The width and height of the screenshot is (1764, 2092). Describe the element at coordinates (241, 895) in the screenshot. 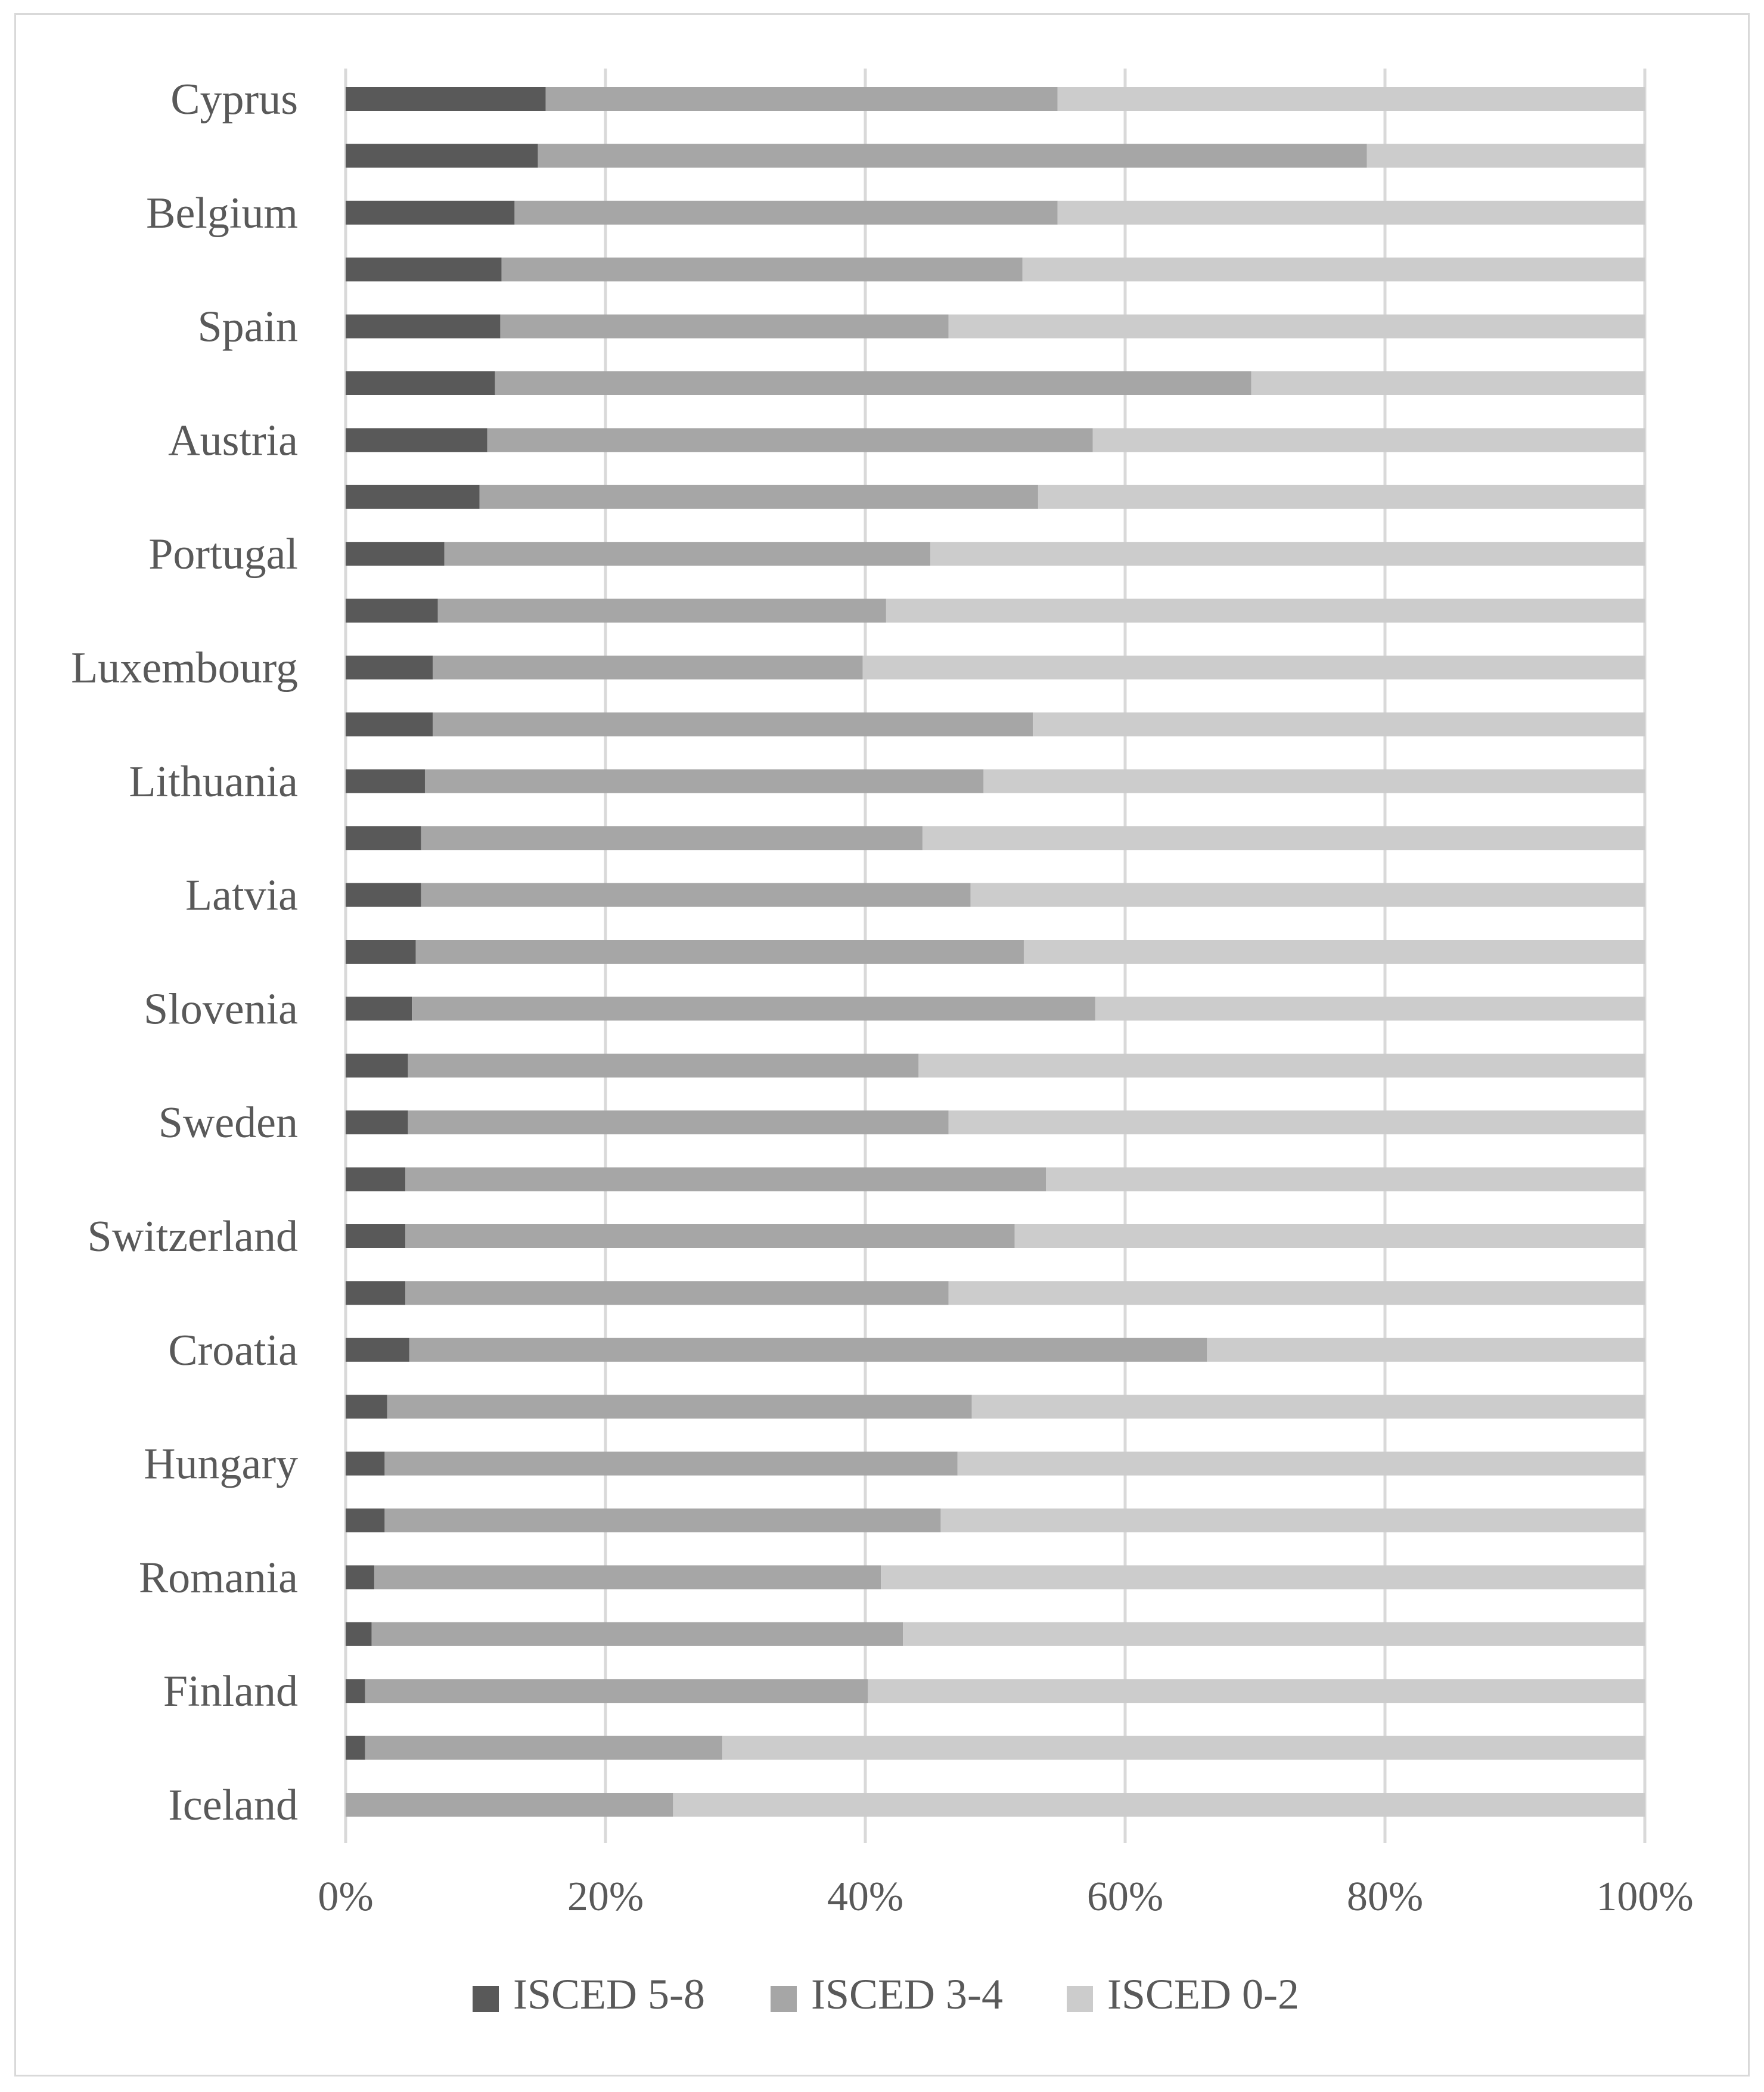

I see `category-label: Latvia` at that location.